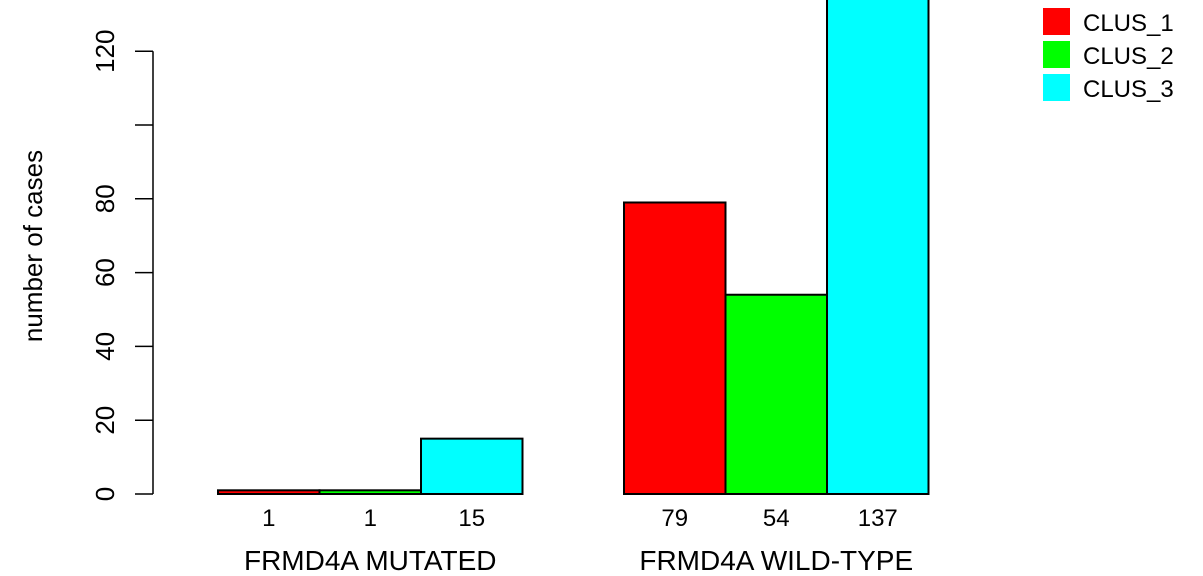  Describe the element at coordinates (776, 518) in the screenshot. I see `bar-value-label: 54` at that location.